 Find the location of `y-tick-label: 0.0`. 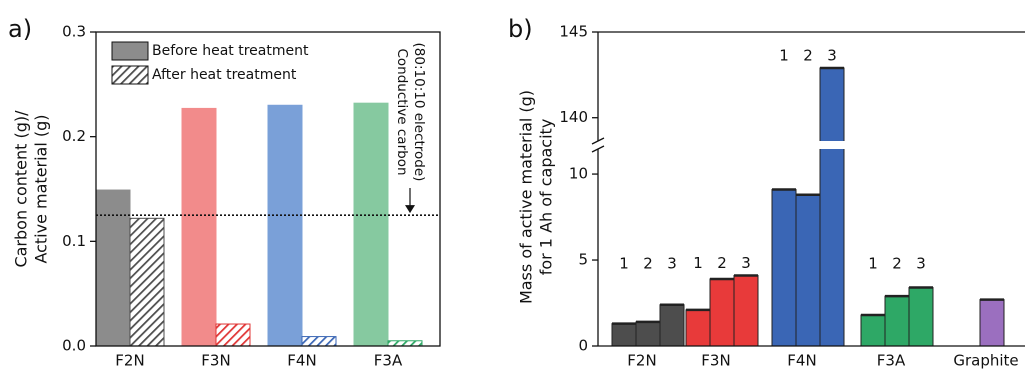

y-tick-label: 0.0 is located at coordinates (74, 346).